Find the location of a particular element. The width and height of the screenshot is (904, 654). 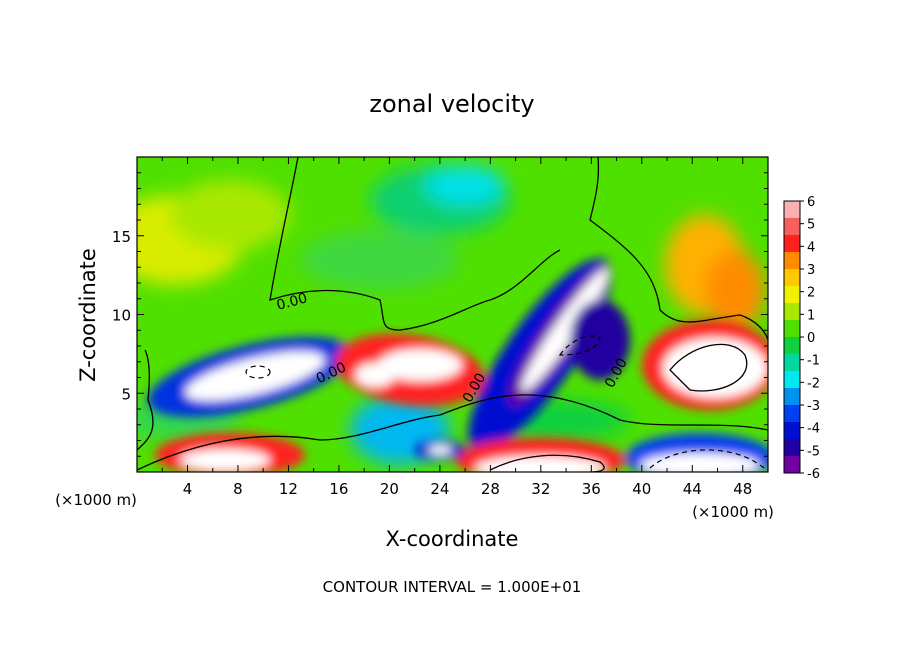

contour-dashed is located at coordinates (506, 403).